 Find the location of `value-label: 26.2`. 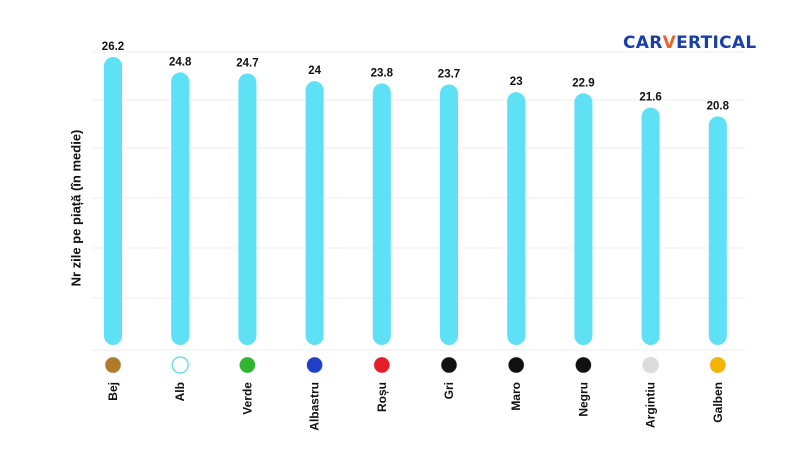

value-label: 26.2 is located at coordinates (113, 47).